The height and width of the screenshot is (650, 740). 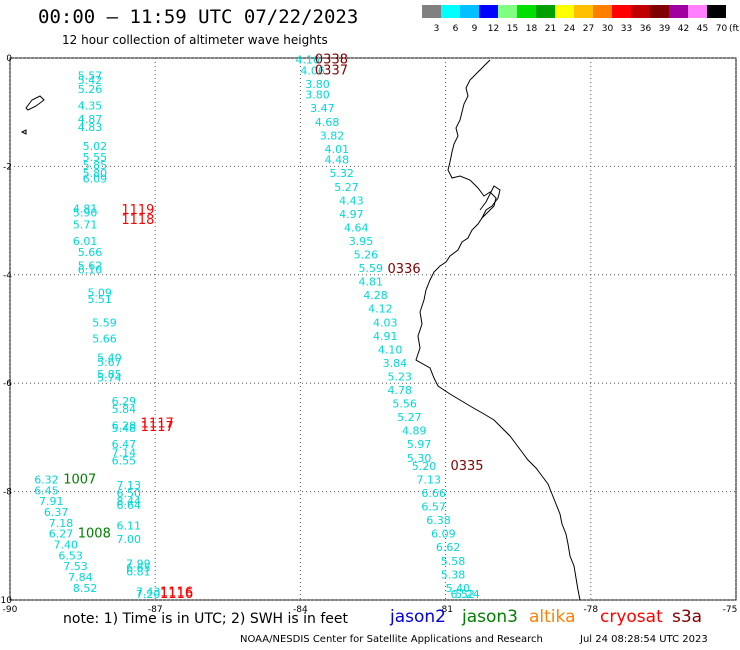 I want to click on colorbar-label: 36, so click(x=646, y=29).